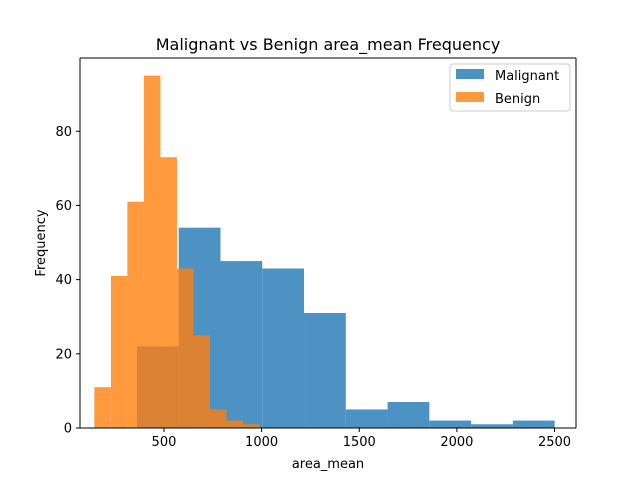  I want to click on y-tick-label: 60, so click(63, 206).